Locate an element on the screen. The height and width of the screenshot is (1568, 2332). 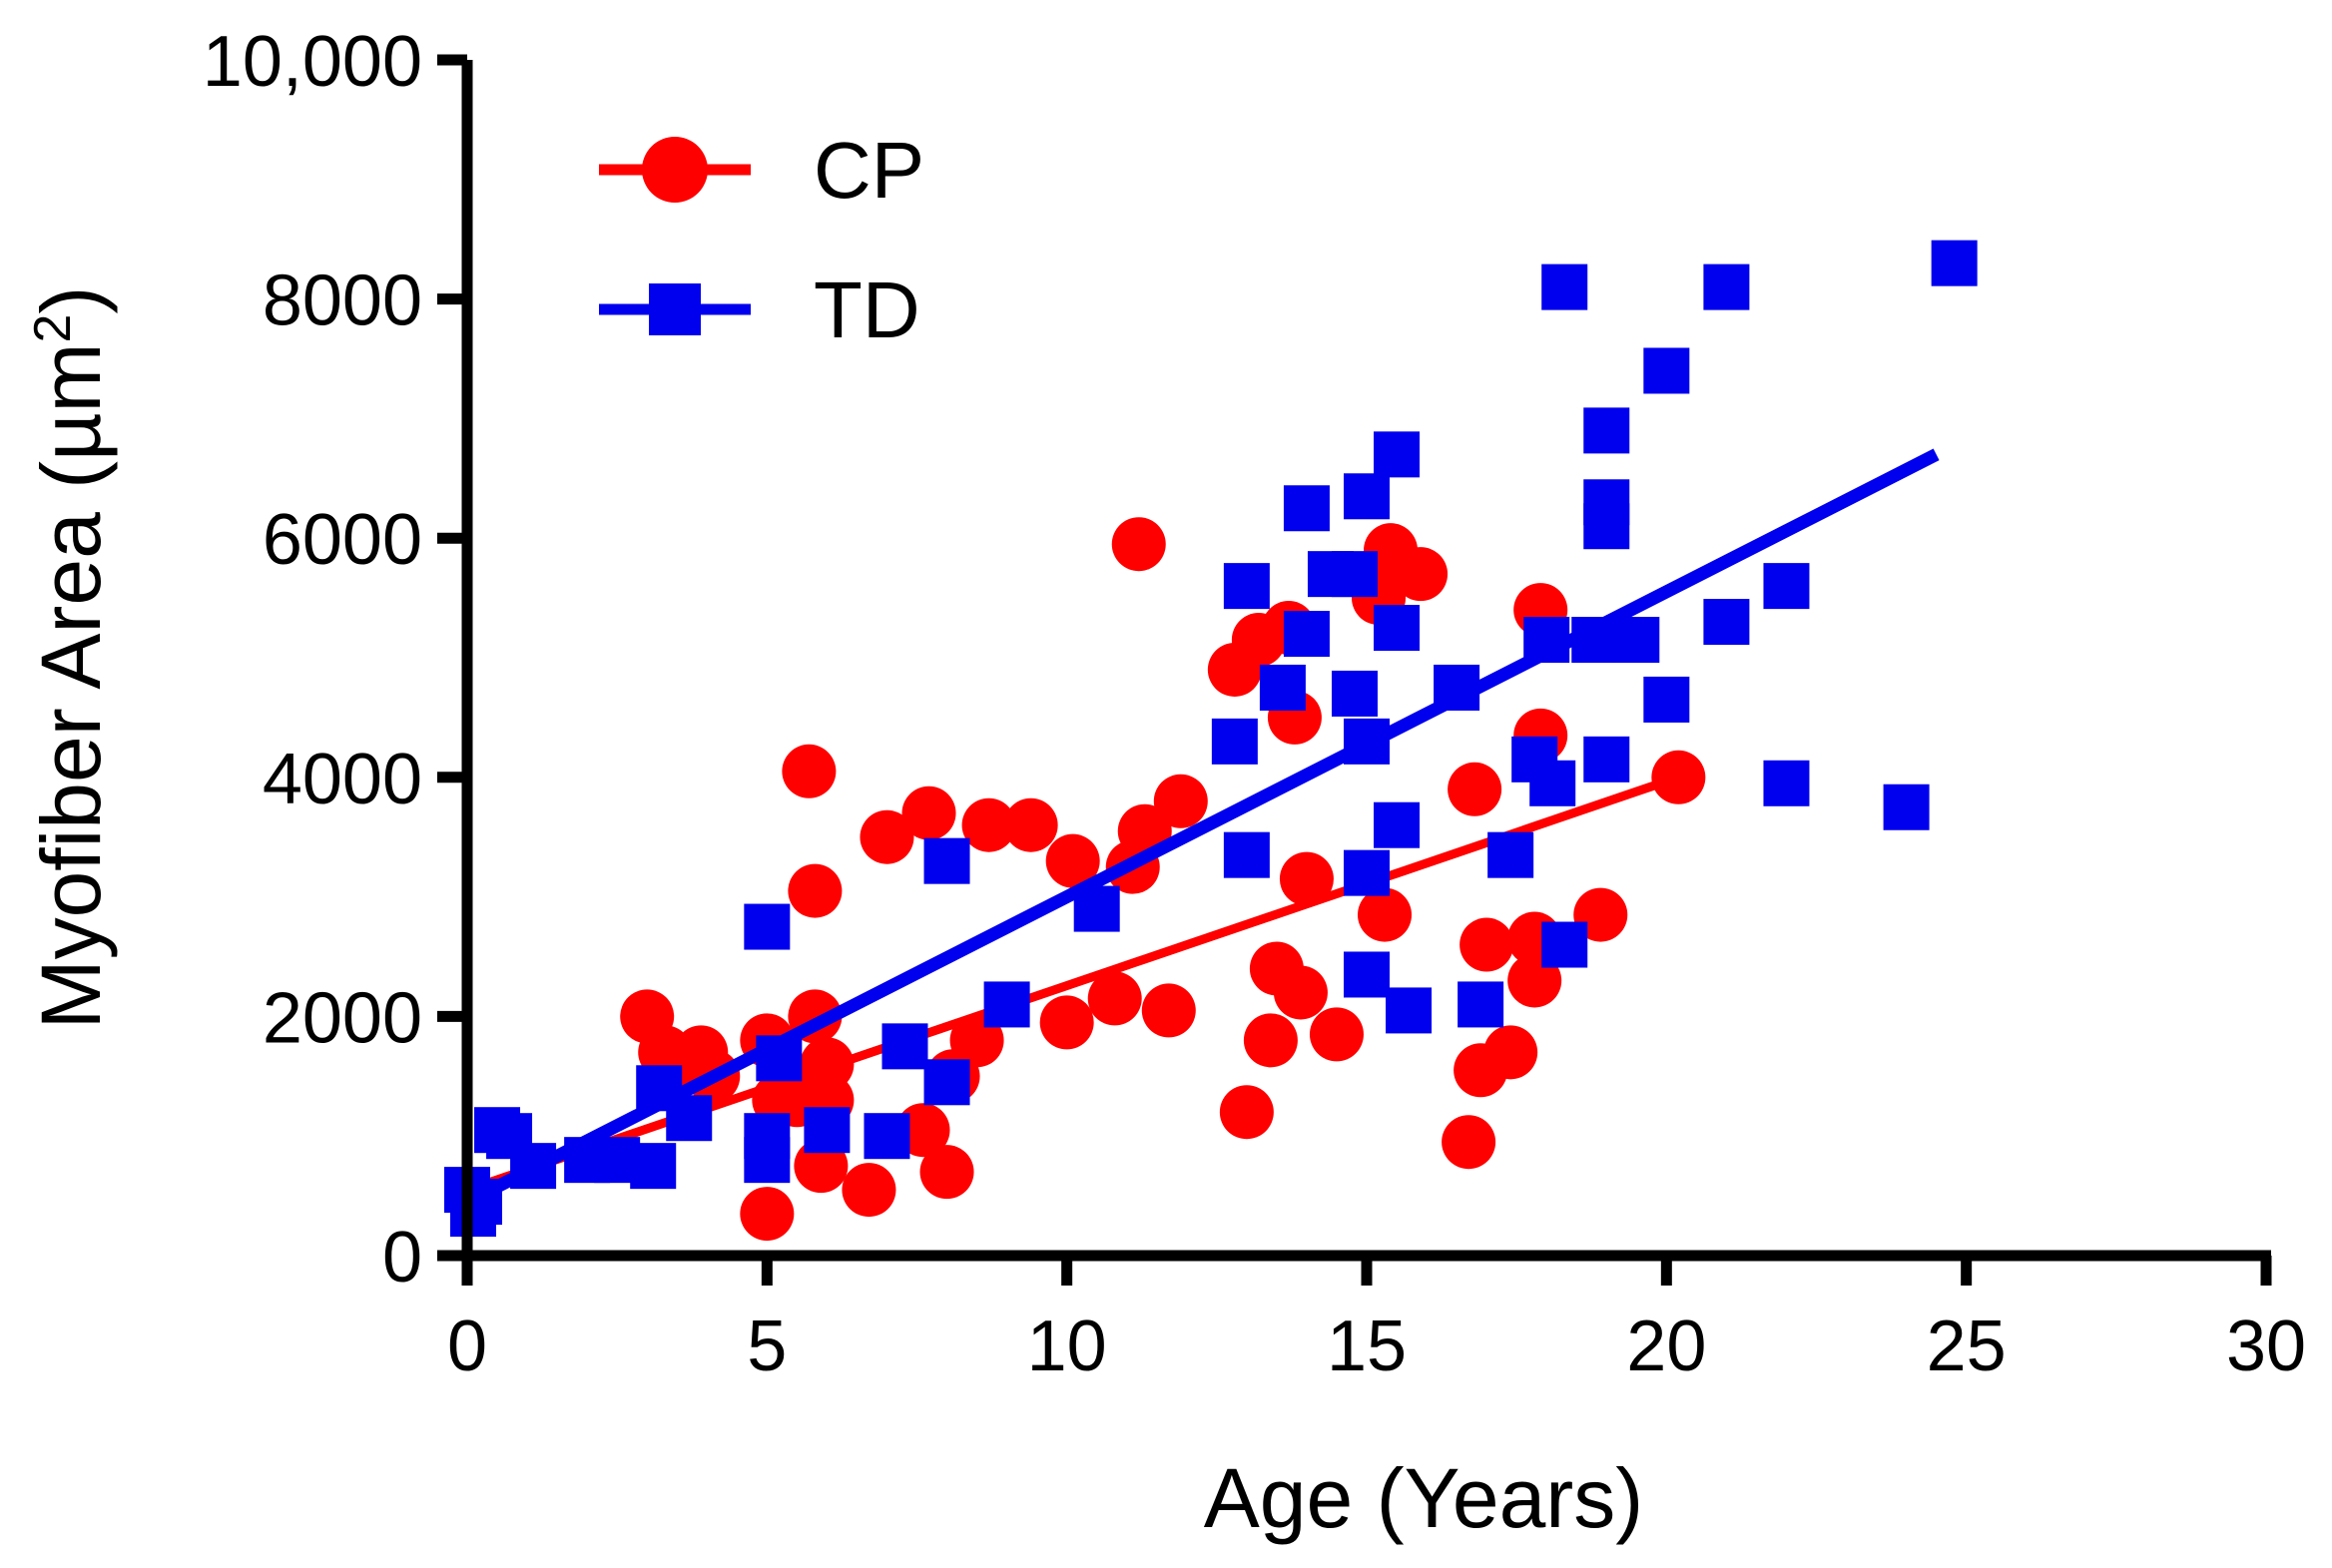
y-tick-label: 10,000 is located at coordinates (312, 62).